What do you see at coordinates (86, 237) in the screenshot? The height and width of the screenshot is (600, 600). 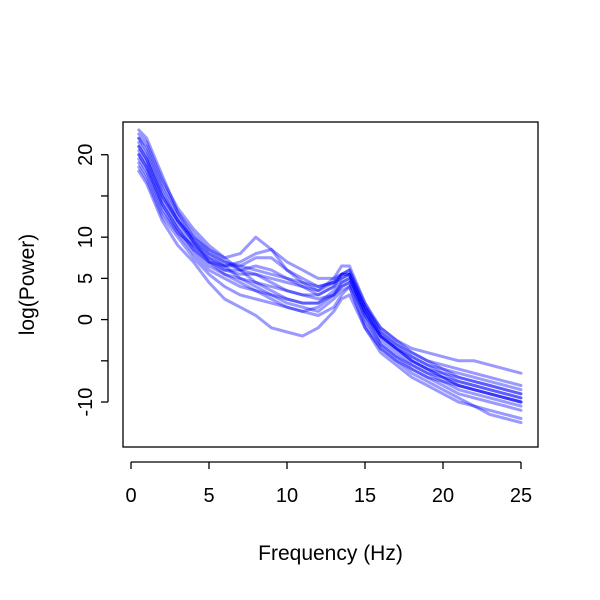 I see `y-tick-label: 10` at bounding box center [86, 237].